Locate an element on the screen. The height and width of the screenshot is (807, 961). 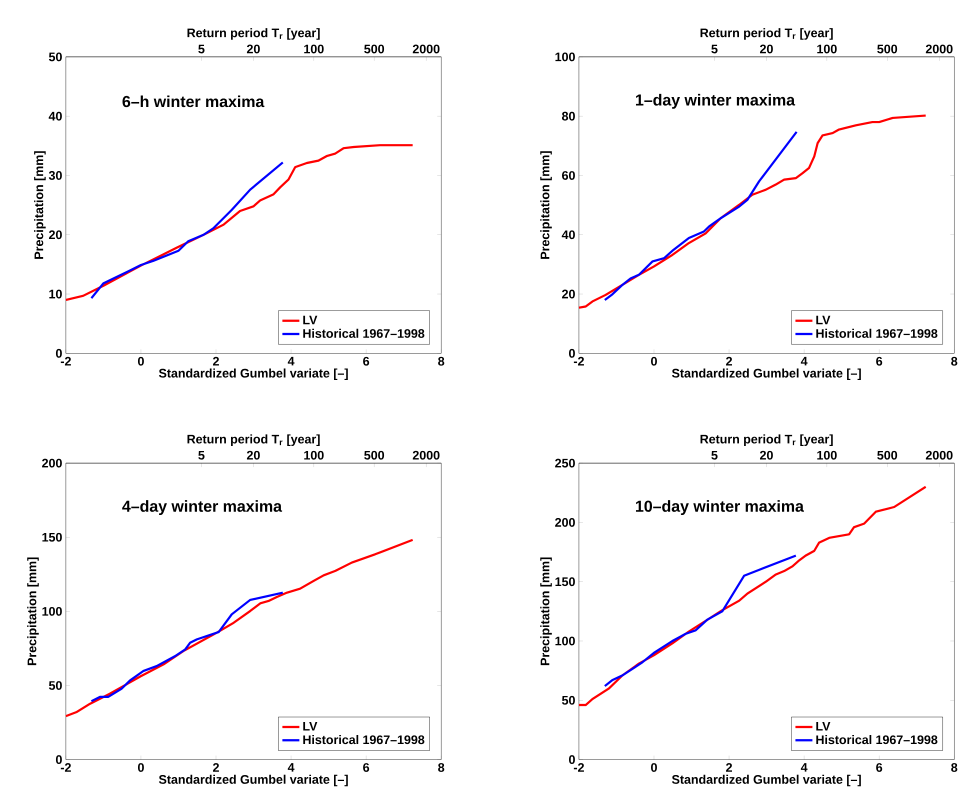
y-tick-label: 30 is located at coordinates (55, 175).